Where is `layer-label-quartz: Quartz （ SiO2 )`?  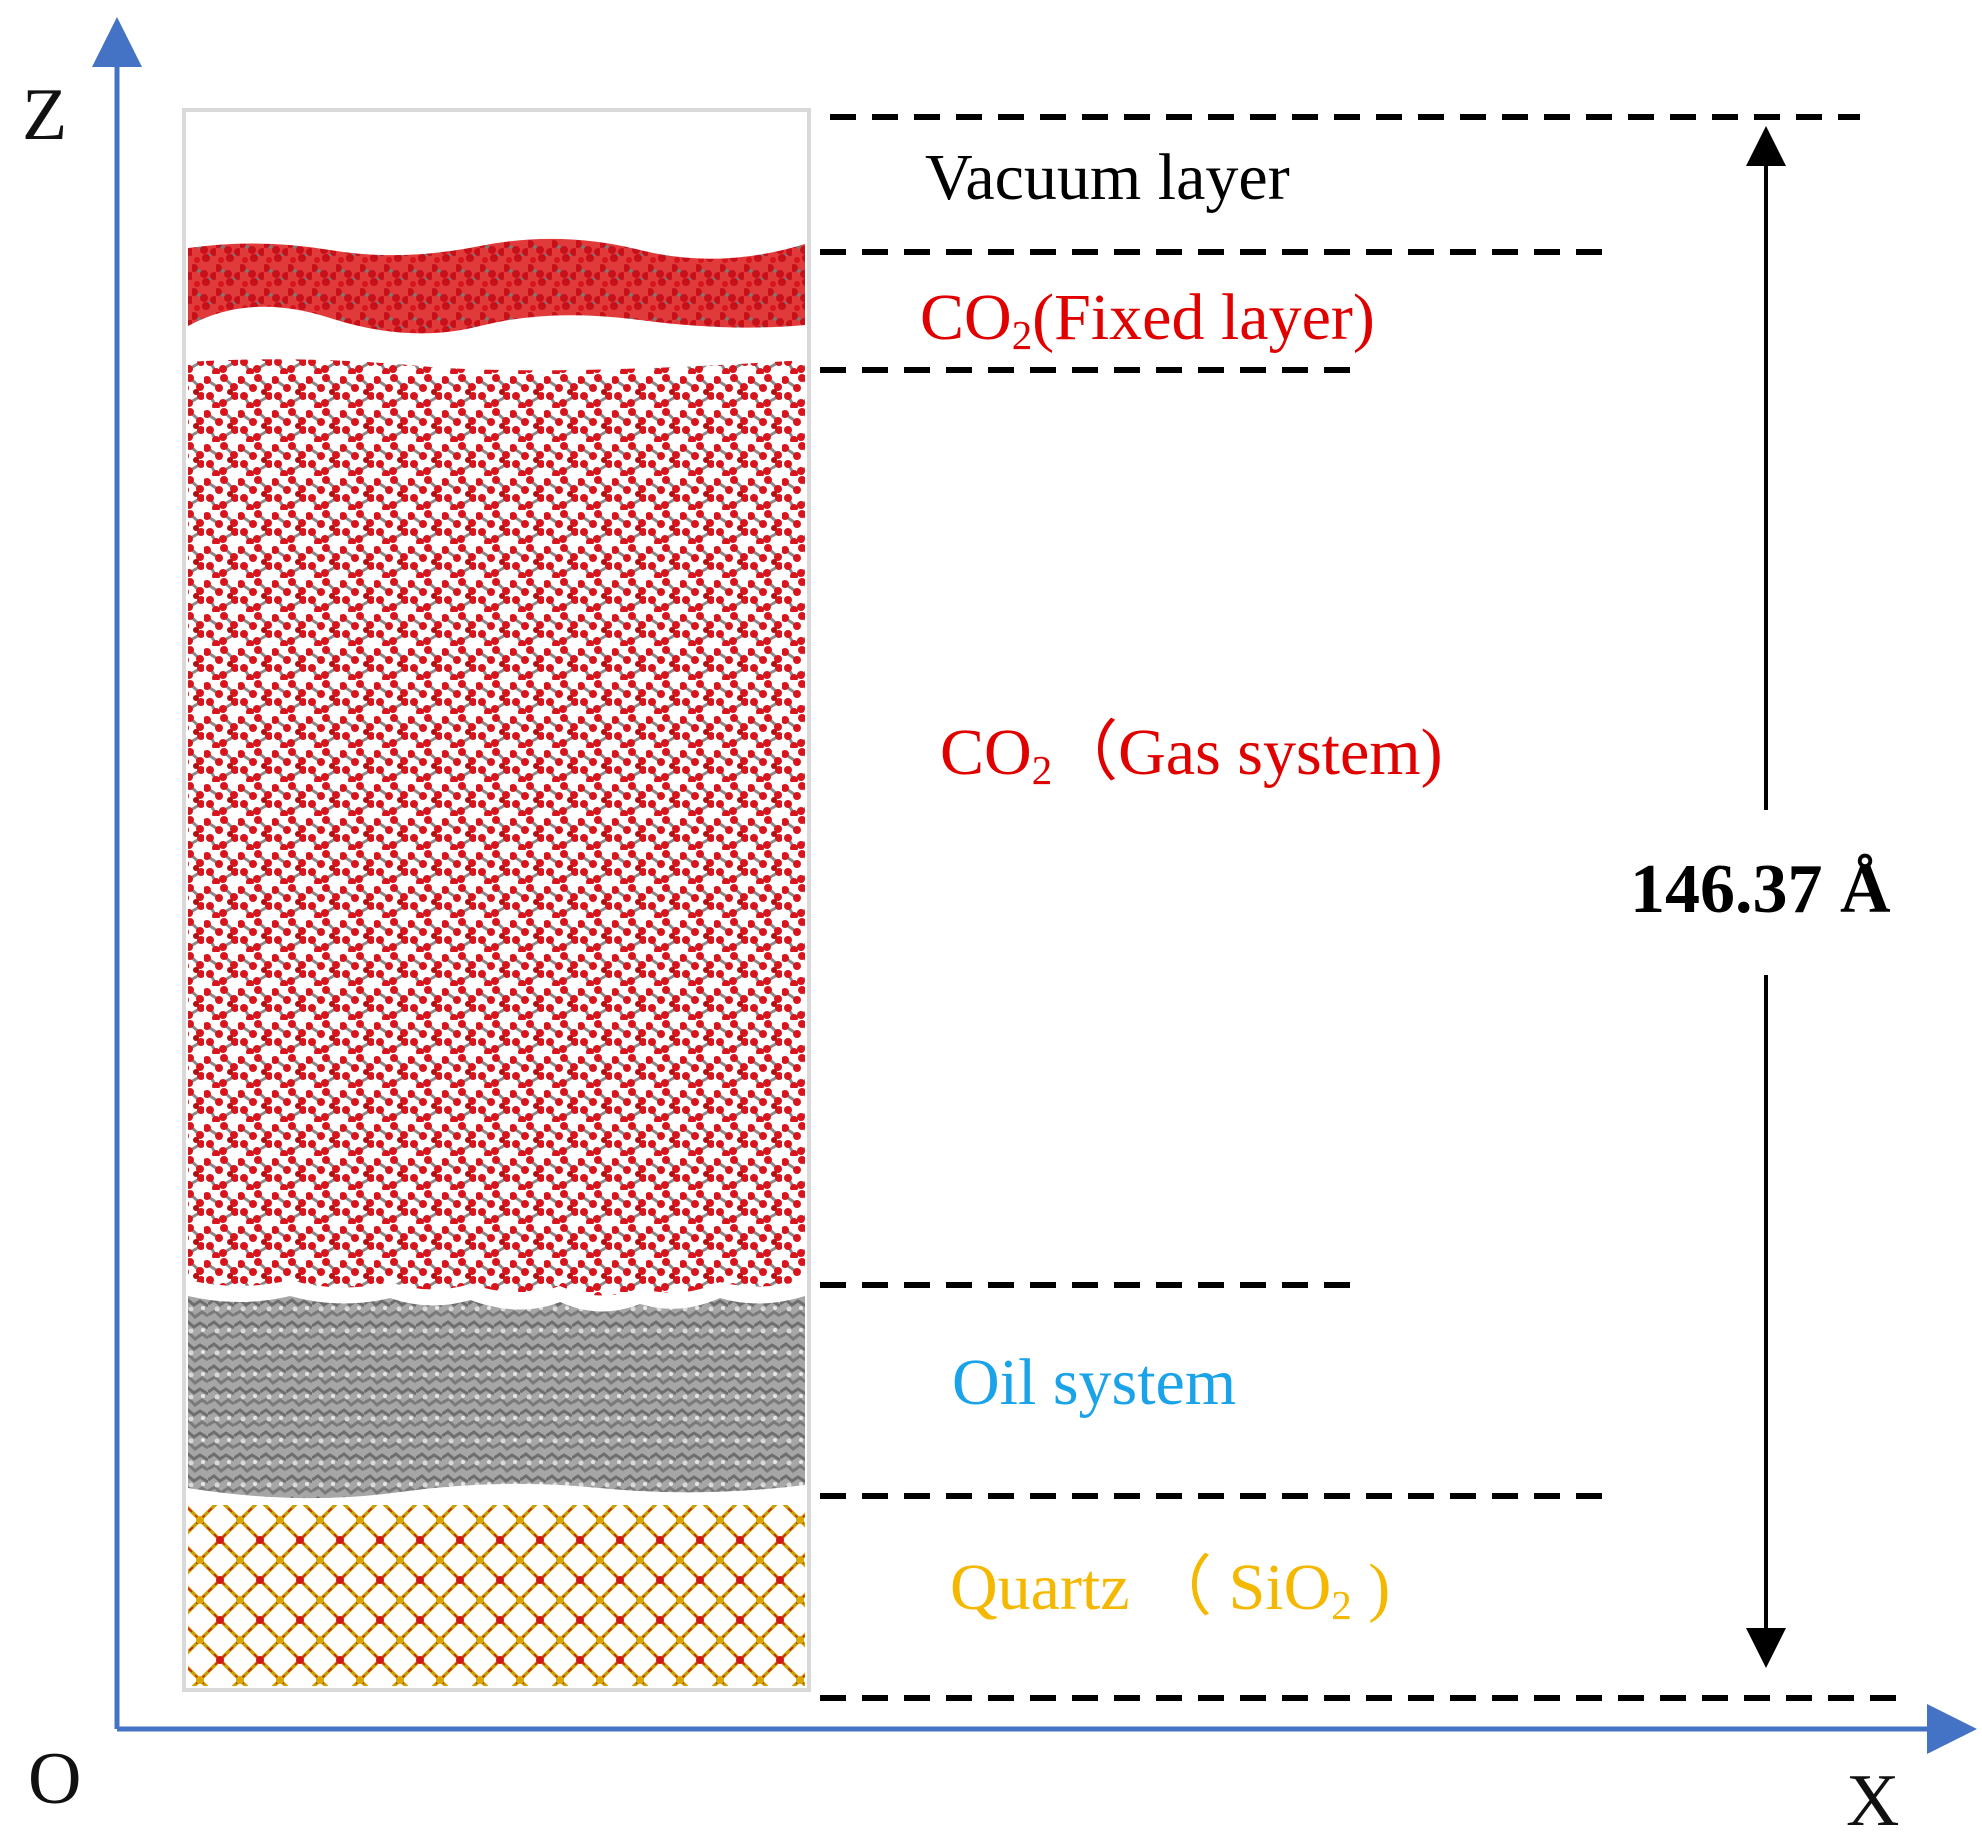
layer-label-quartz: Quartz （ SiO2 ) is located at coordinates (1170, 1591).